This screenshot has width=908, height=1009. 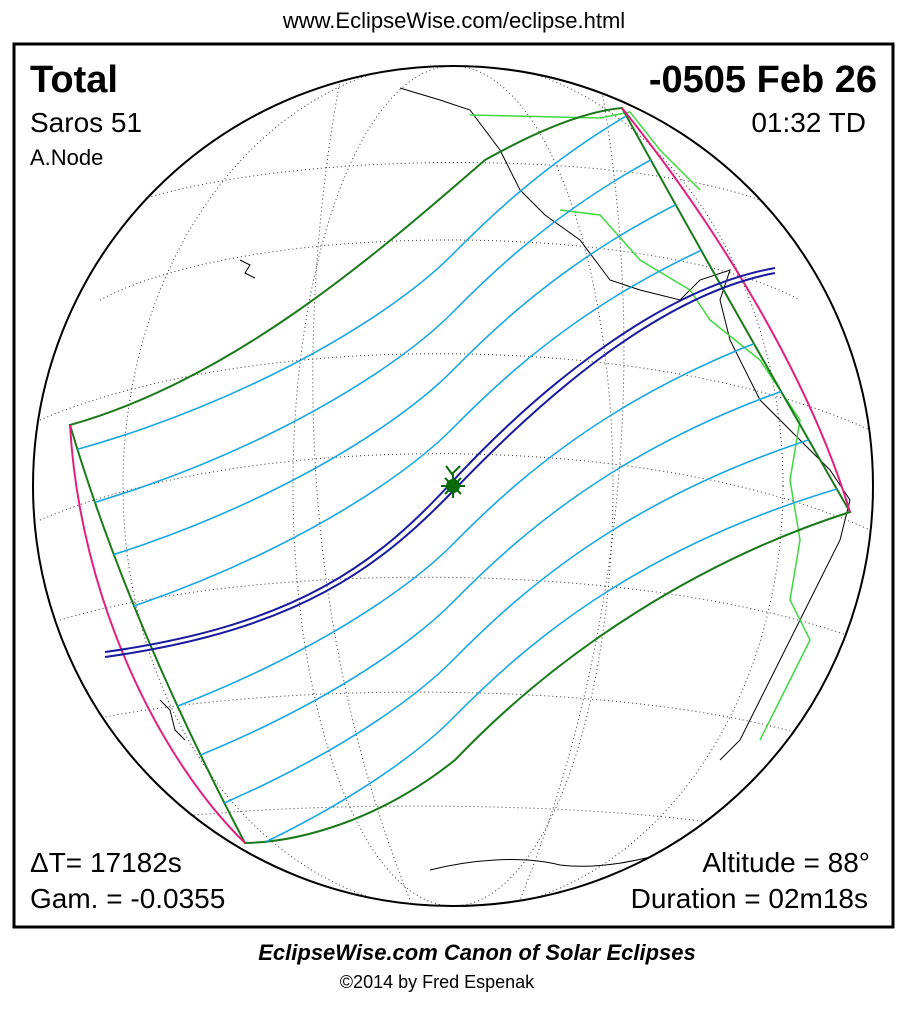 What do you see at coordinates (74, 80) in the screenshot?
I see `eclipse-type: Total` at bounding box center [74, 80].